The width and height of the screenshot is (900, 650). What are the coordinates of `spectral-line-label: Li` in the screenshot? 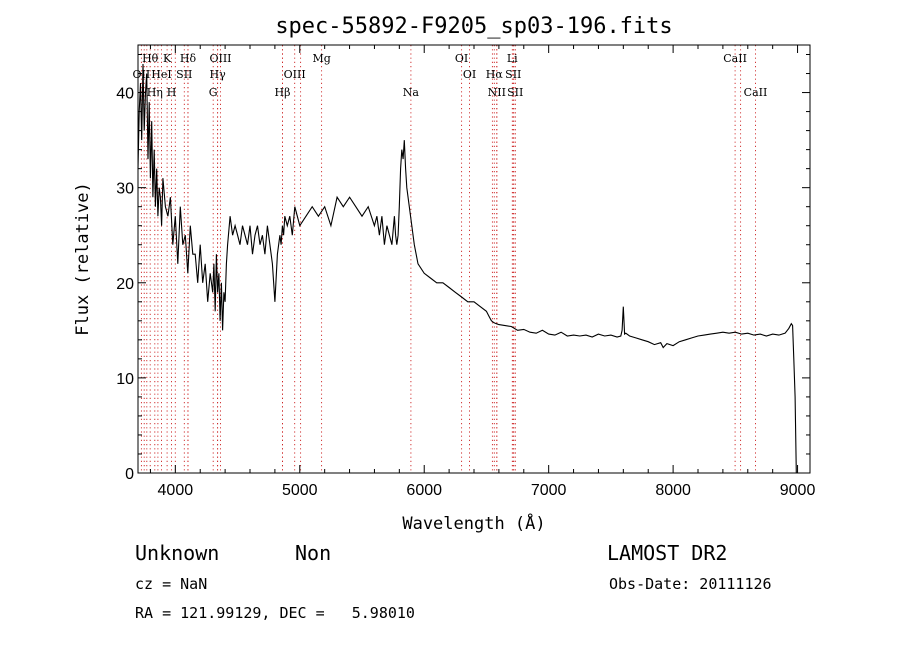 It's located at (512, 58).